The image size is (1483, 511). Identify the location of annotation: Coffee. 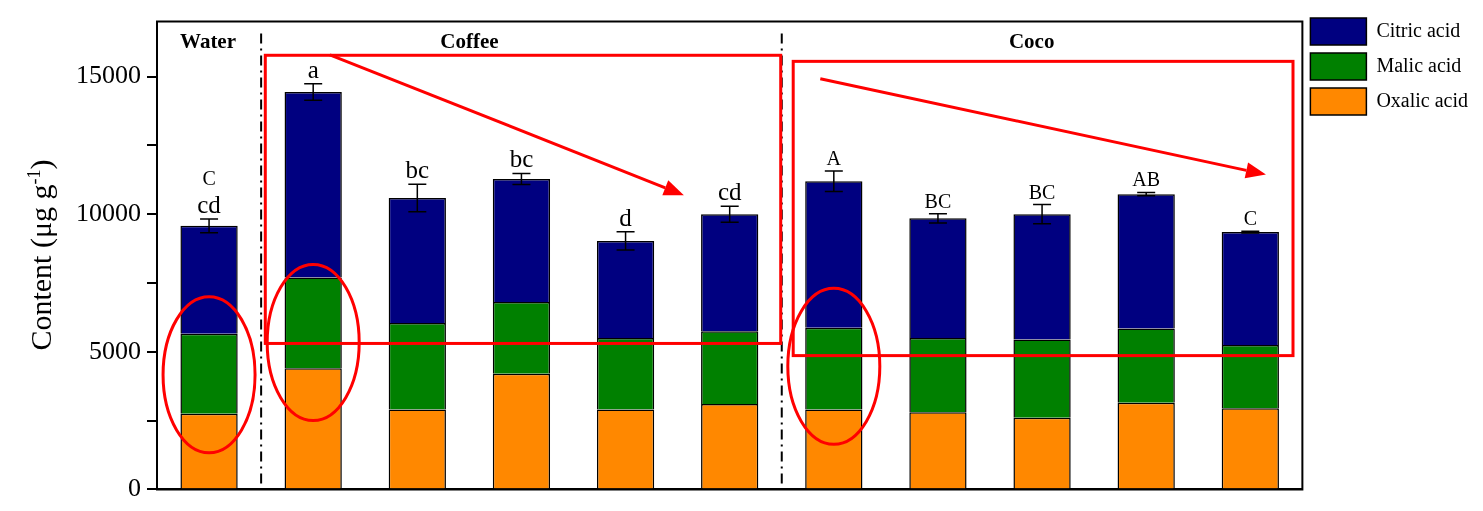
(469, 41).